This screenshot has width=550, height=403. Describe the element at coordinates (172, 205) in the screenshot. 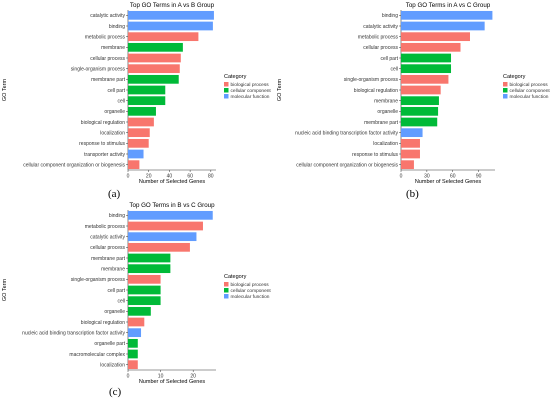

I see `chart-title: Top GO Terms in B vs C Group` at that location.